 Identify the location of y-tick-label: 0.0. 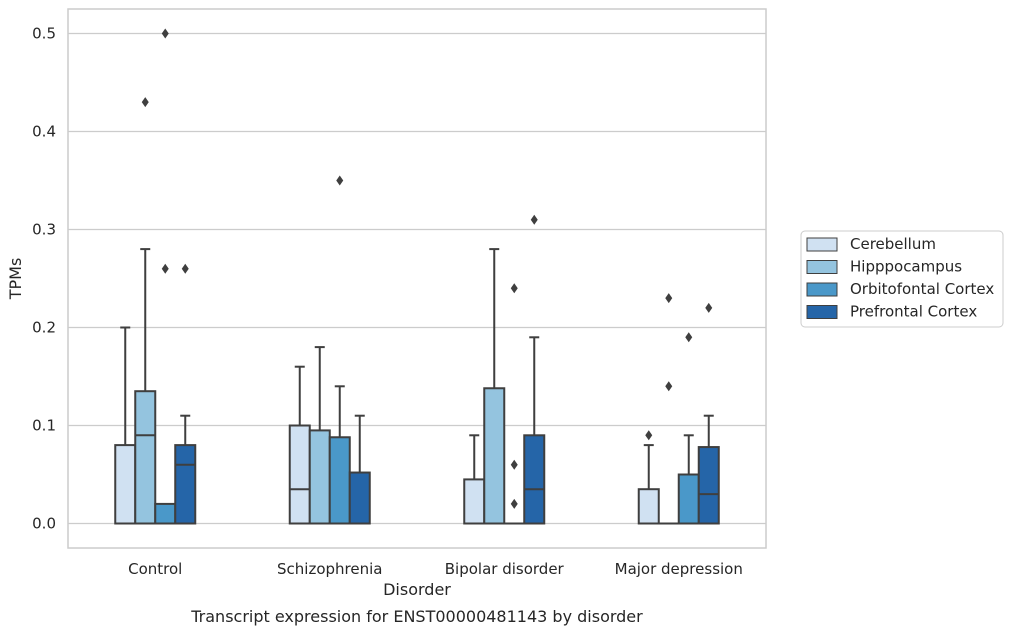
(44, 524).